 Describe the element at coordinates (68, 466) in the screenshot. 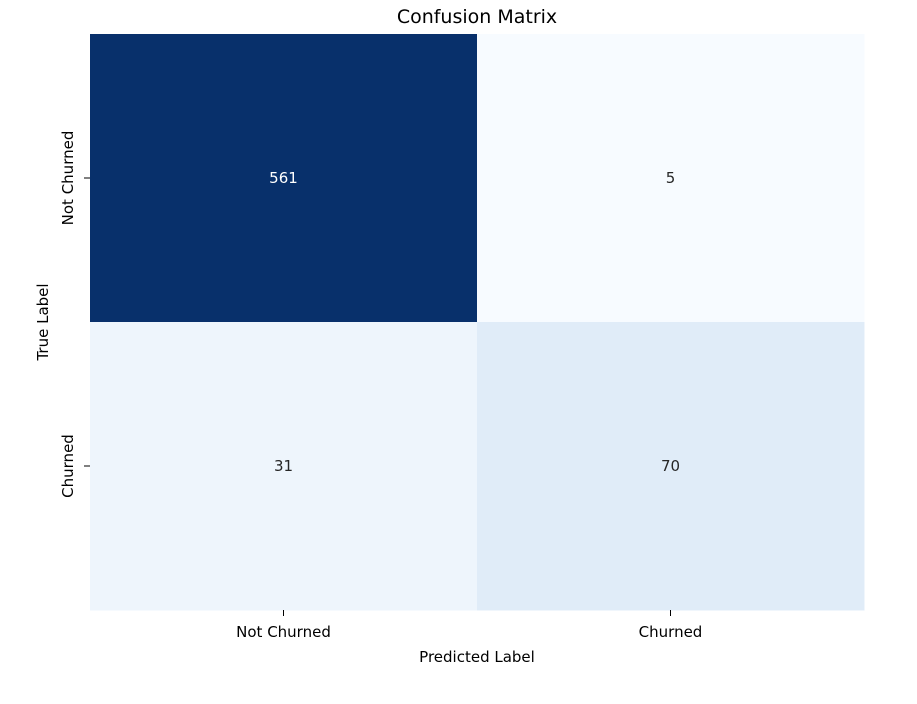

I see `y-tick-label-1: Churned` at that location.